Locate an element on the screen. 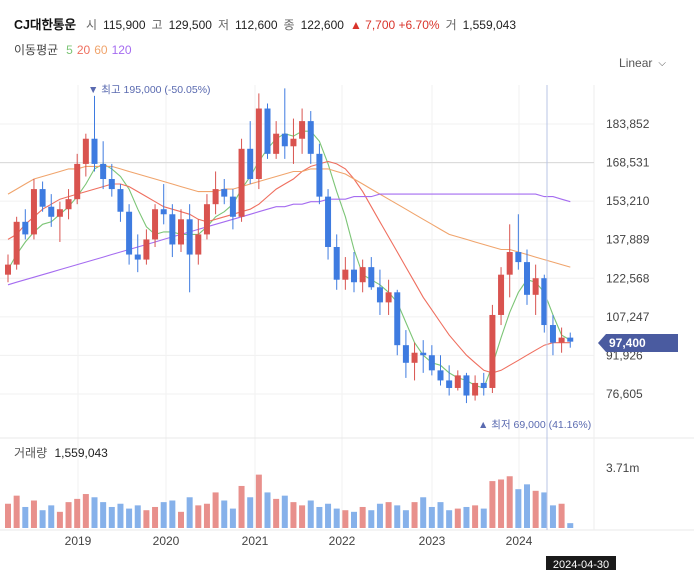 Image resolution: width=694 pixels, height=570 pixels. volume-panel-label: 거래량 is located at coordinates (31, 453).